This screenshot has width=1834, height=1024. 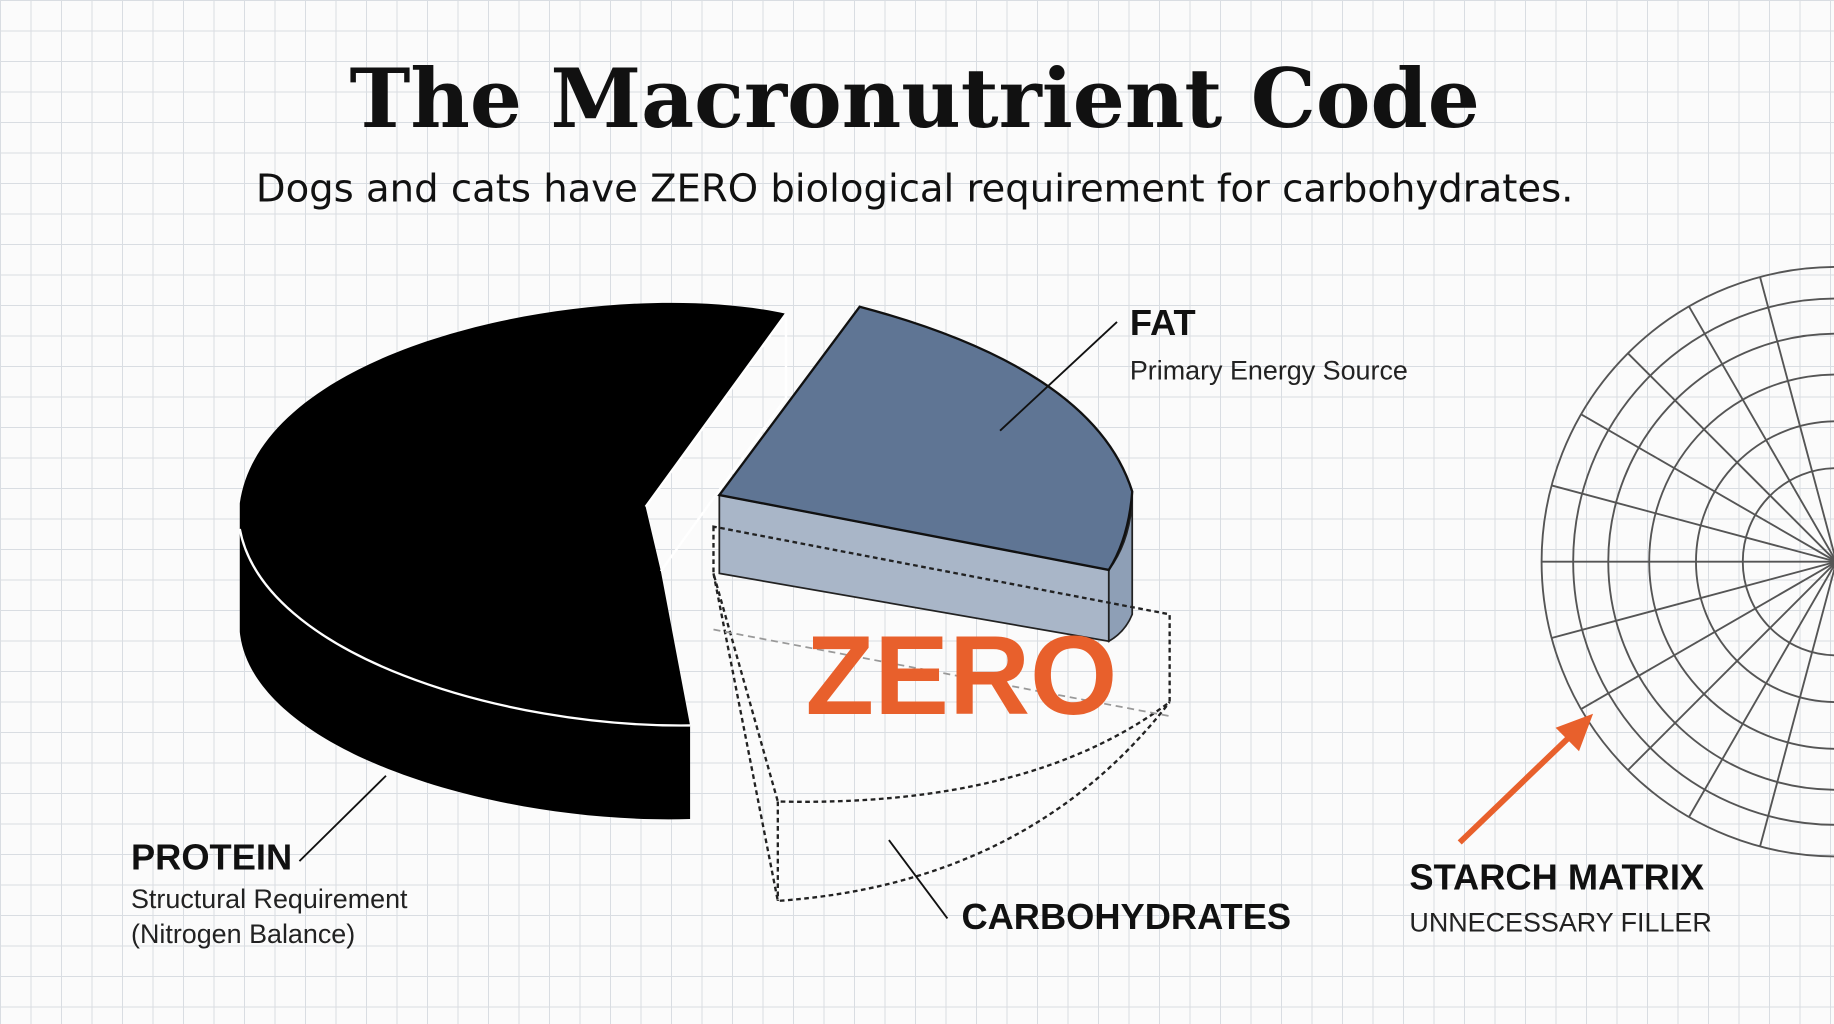 I want to click on fat-top, so click(x=925, y=438).